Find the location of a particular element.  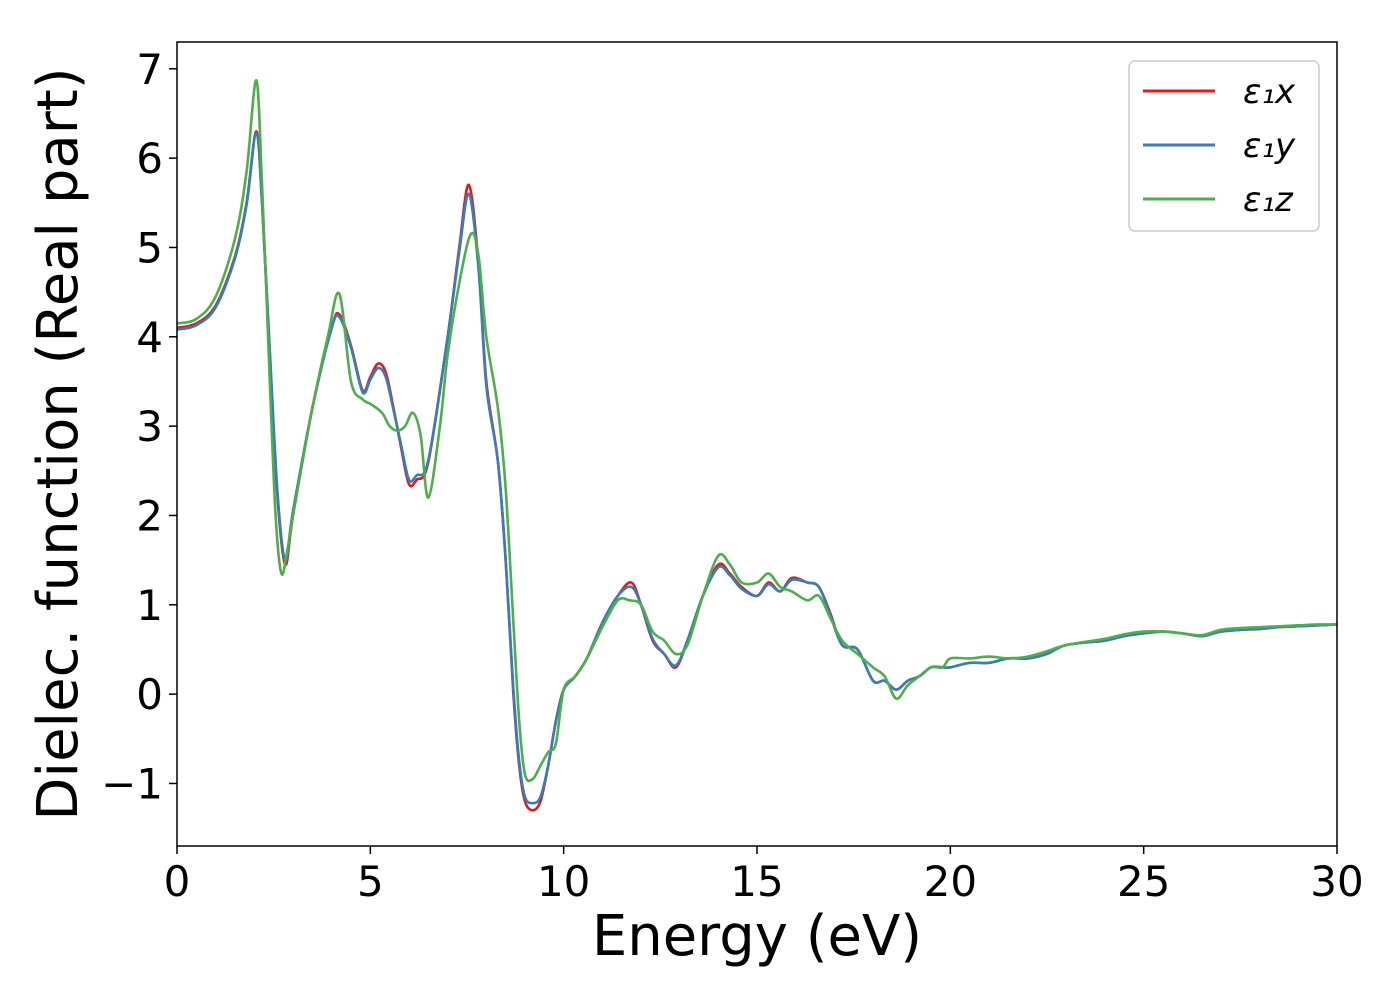

legend-box is located at coordinates (1224, 146).